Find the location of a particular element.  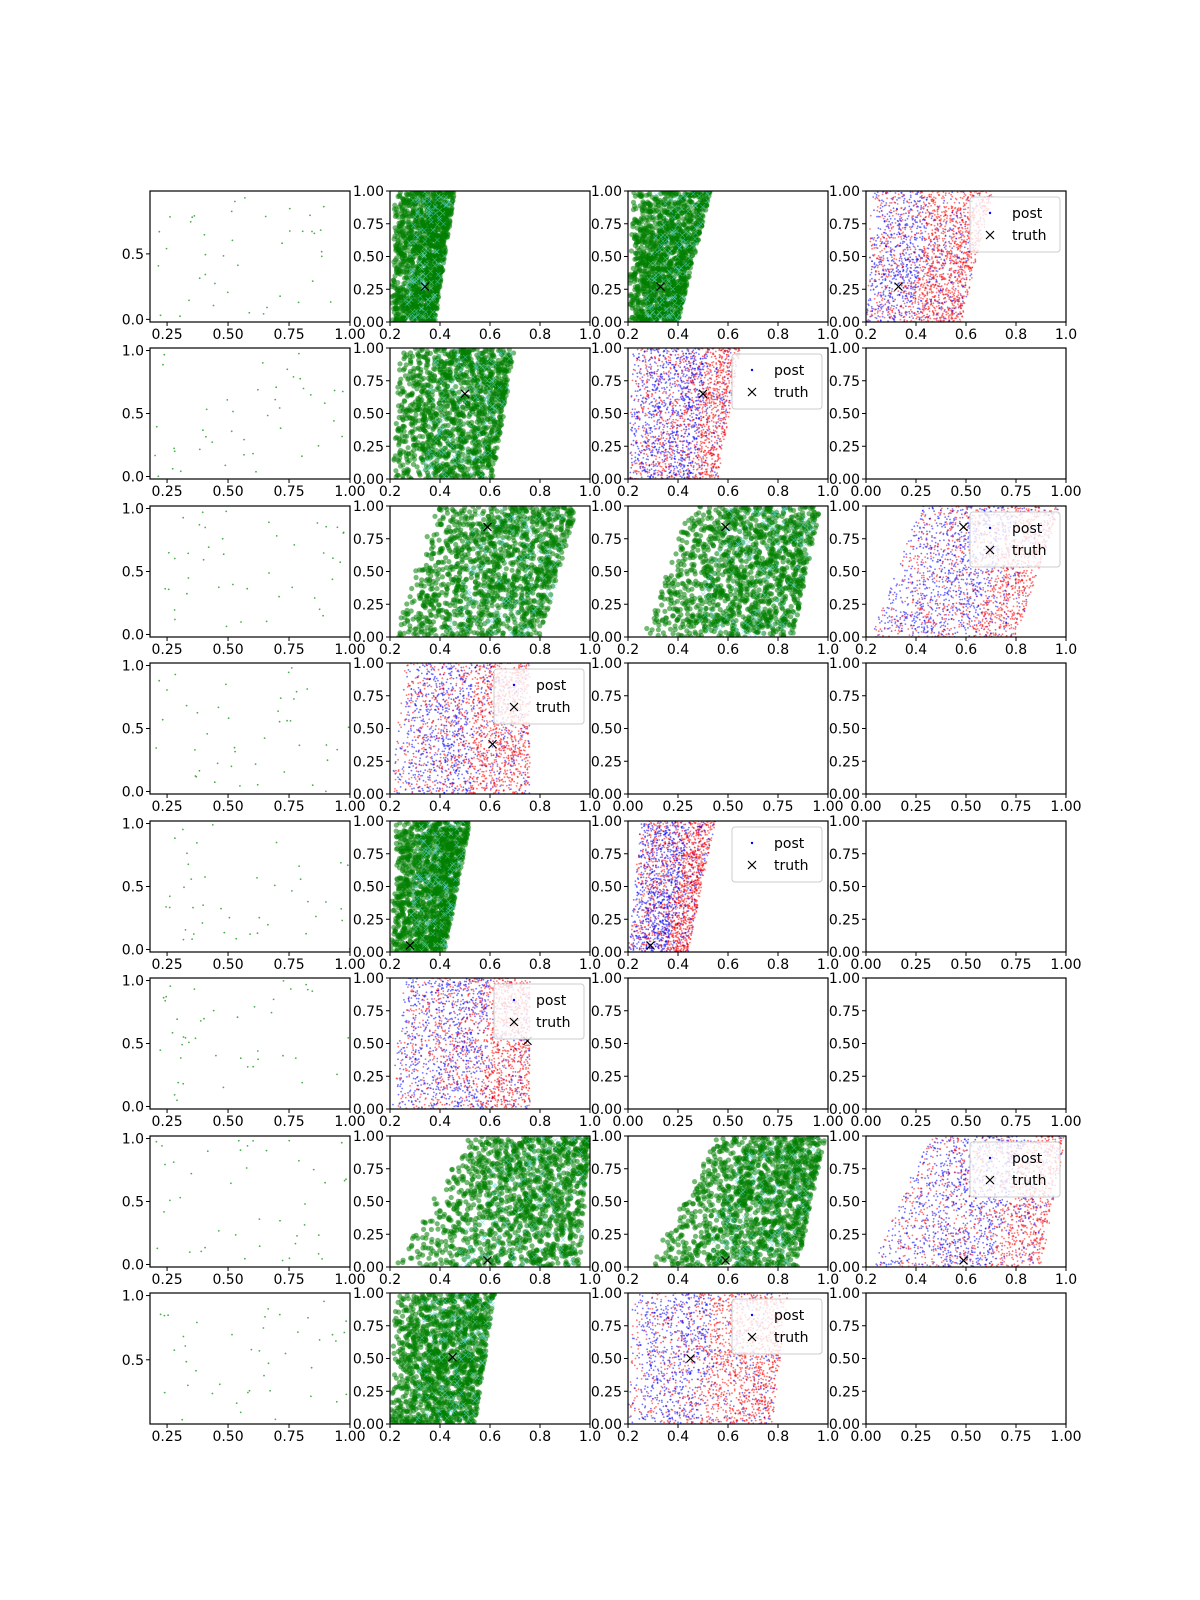

plot-area is located at coordinates (929, 256).